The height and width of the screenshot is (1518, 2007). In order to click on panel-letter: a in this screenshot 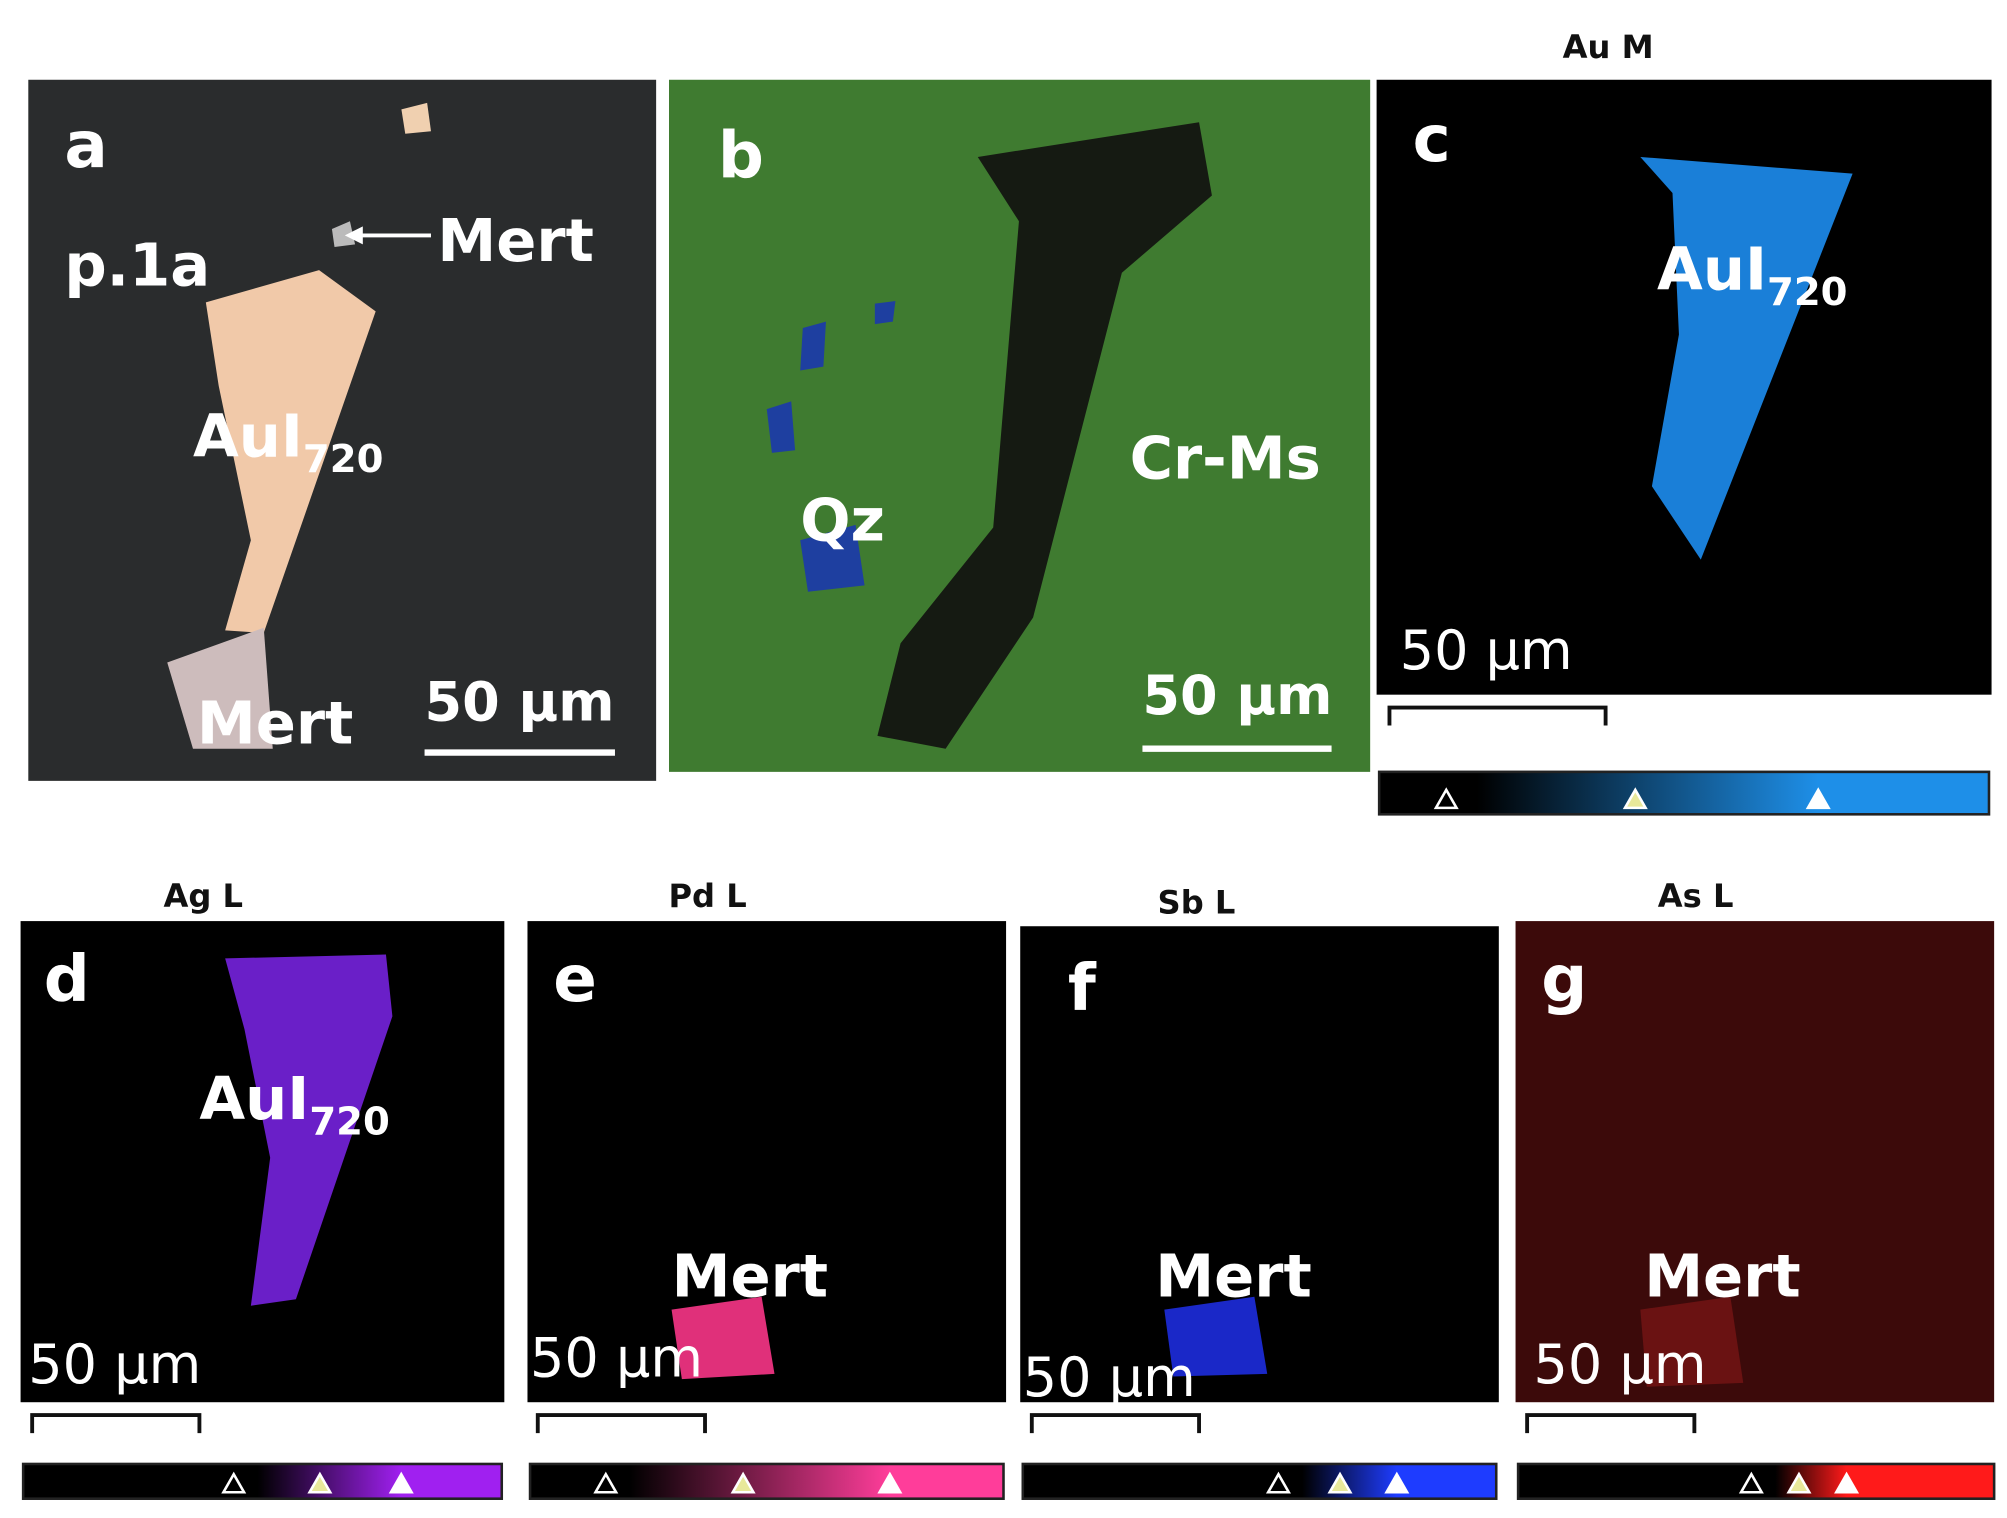, I will do `click(85, 145)`.